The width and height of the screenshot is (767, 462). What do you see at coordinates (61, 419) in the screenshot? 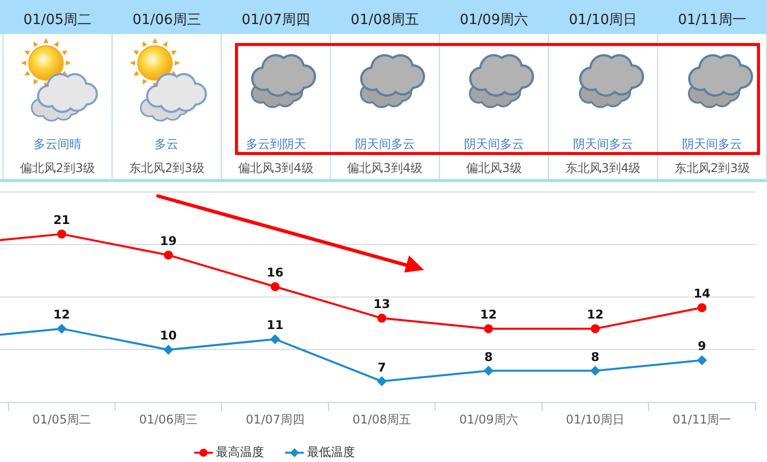
I see `x-tick-label: 01/05周二` at bounding box center [61, 419].